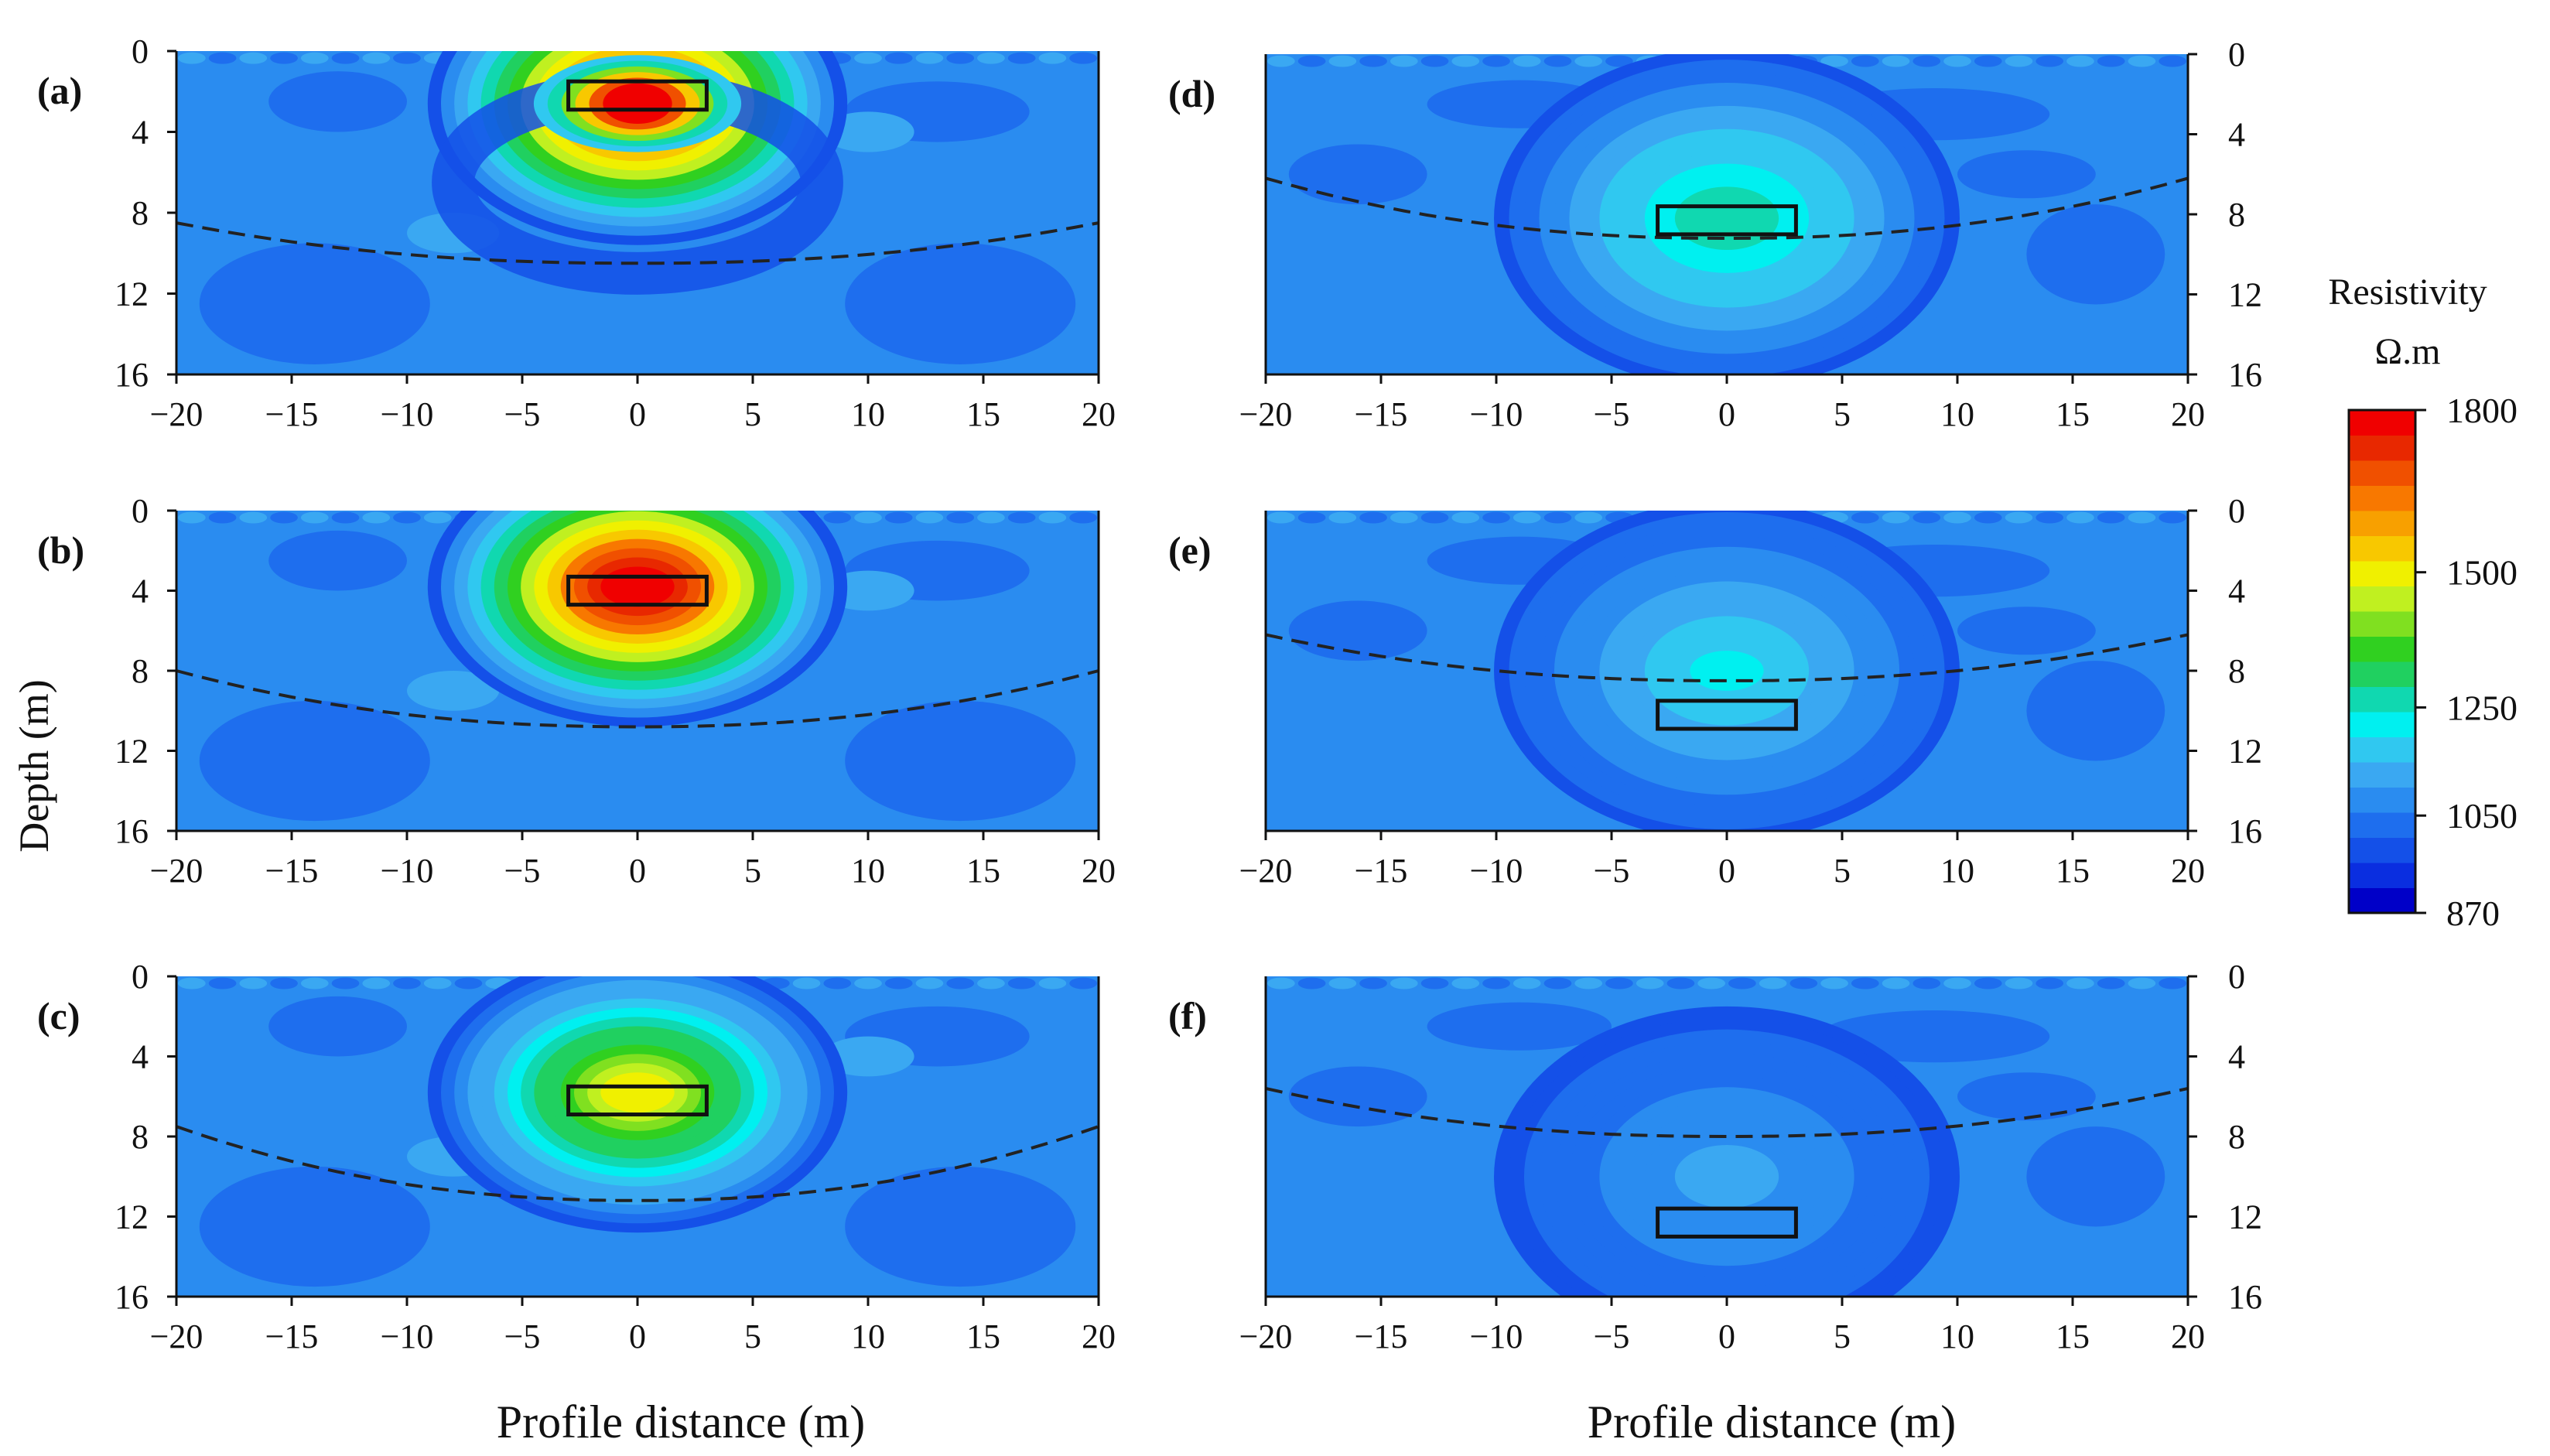 The width and height of the screenshot is (2550, 1456). Describe the element at coordinates (2482, 708) in the screenshot. I see `colorbar-tick-label: 1250` at that location.